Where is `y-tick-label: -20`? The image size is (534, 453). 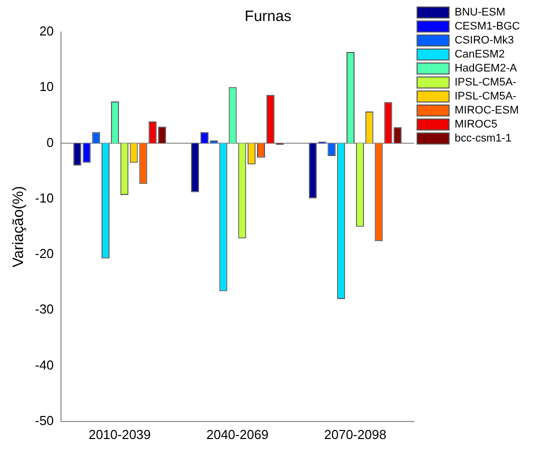 y-tick-label: -20 is located at coordinates (44, 254).